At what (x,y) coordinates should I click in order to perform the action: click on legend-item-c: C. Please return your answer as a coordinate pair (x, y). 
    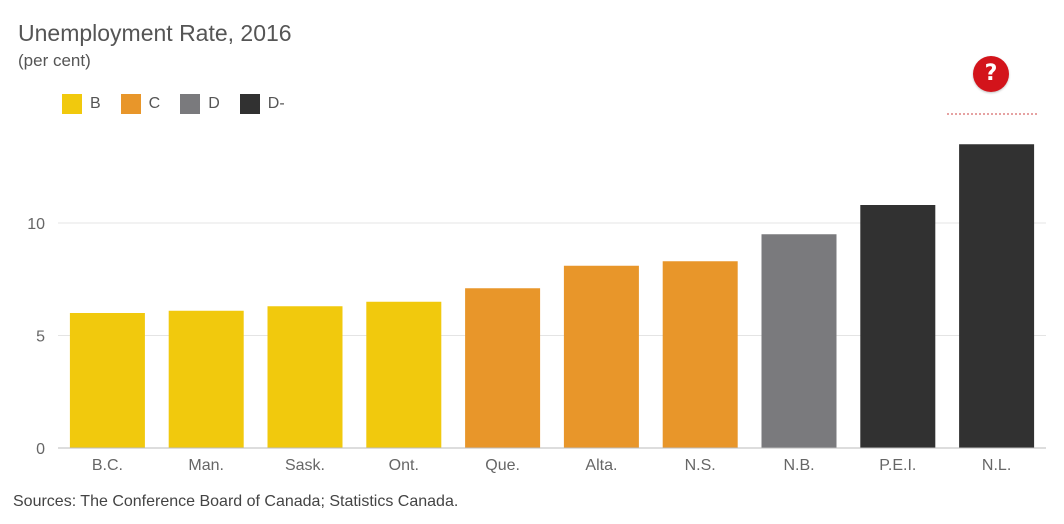
    Looking at the image, I should click on (140, 104).